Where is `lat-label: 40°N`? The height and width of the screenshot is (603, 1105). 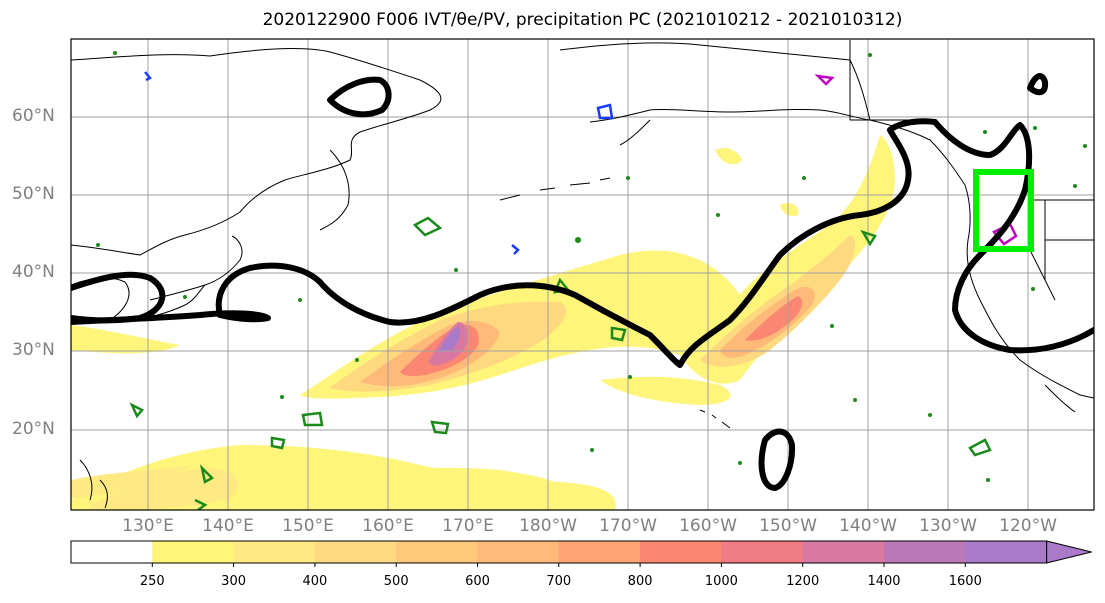
lat-label: 40°N is located at coordinates (33, 272).